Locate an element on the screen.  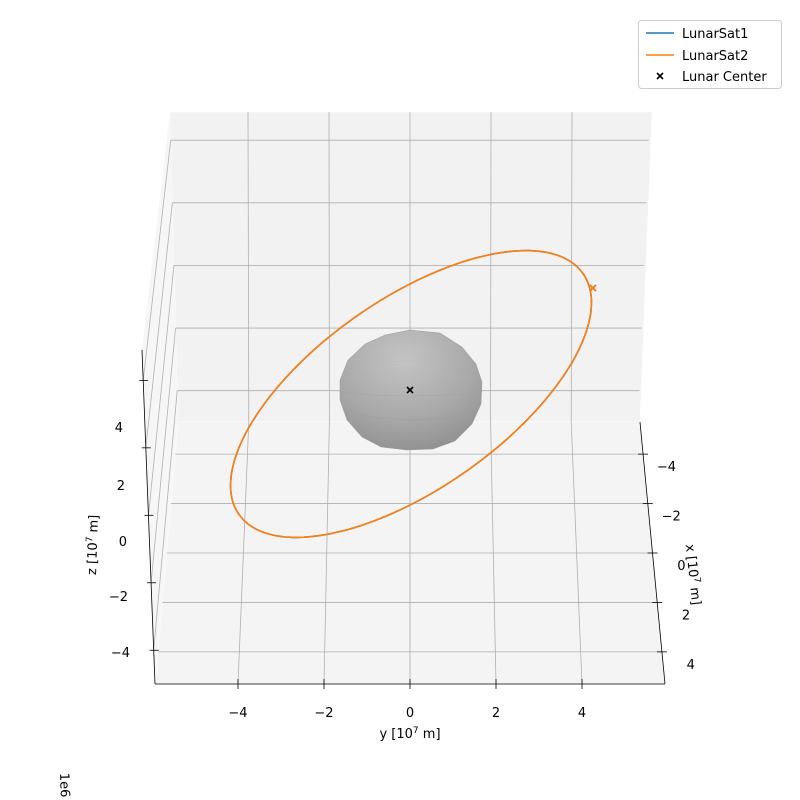
scale-offset-label: 1e6 is located at coordinates (64, 785).